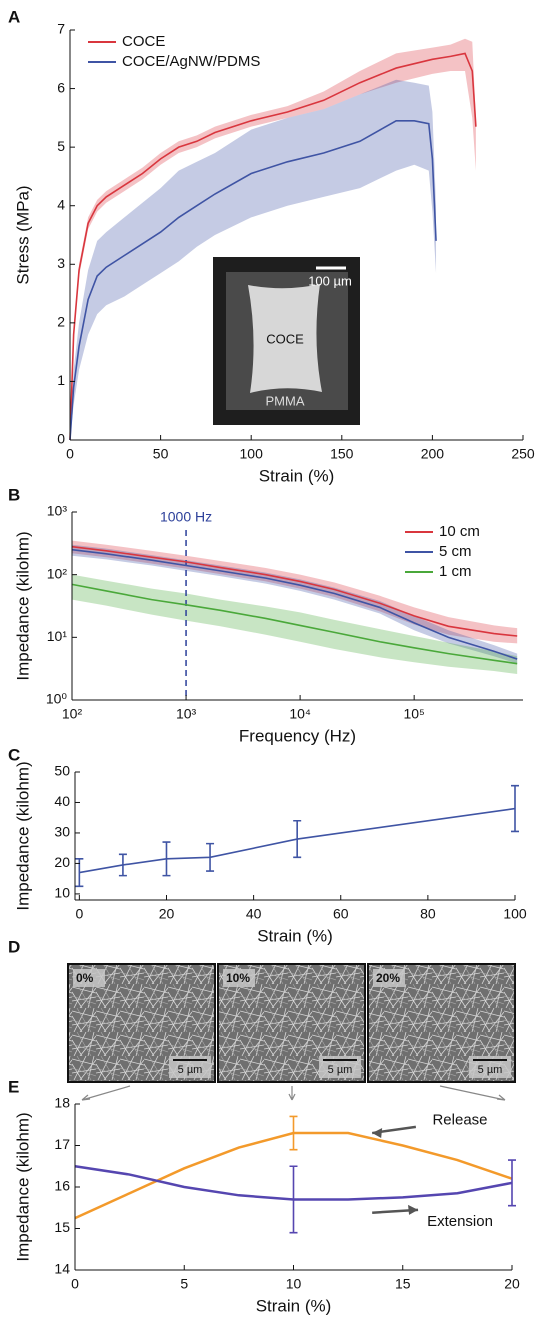  Describe the element at coordinates (61, 29) in the screenshot. I see `y-tick-label: 7` at that location.